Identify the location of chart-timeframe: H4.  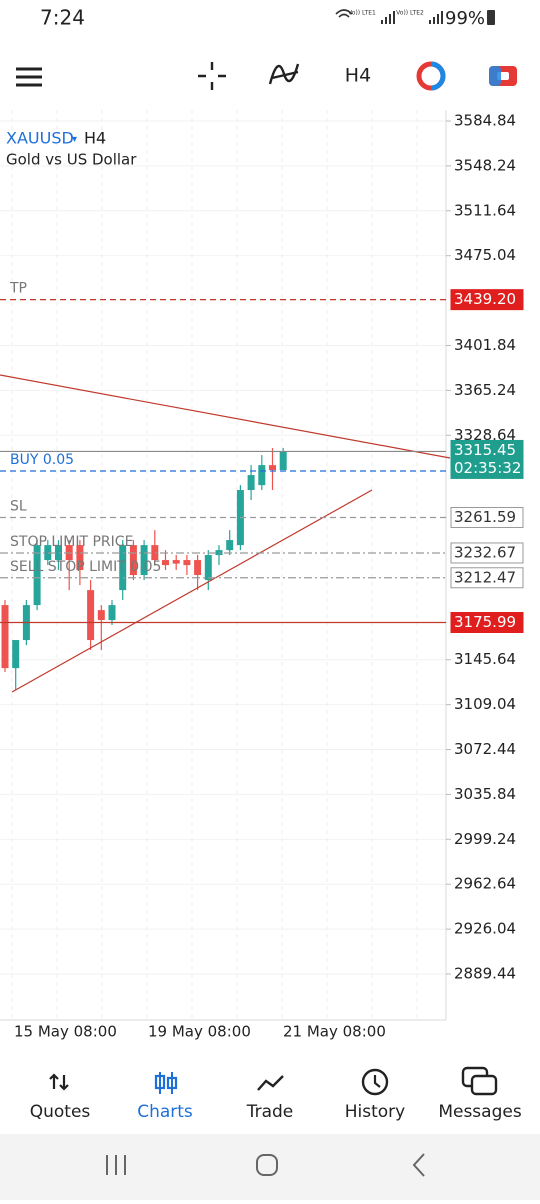
(95, 138).